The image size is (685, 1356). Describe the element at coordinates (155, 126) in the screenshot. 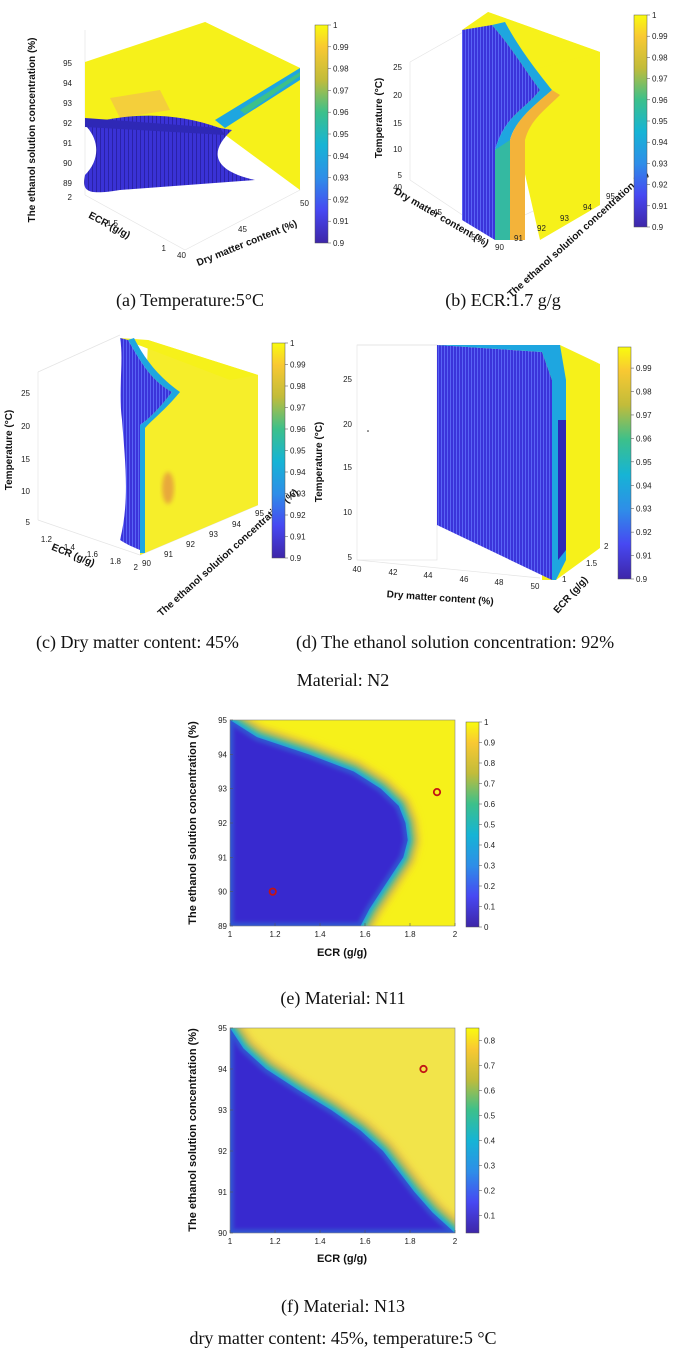

I see `panel-a-front-face` at that location.